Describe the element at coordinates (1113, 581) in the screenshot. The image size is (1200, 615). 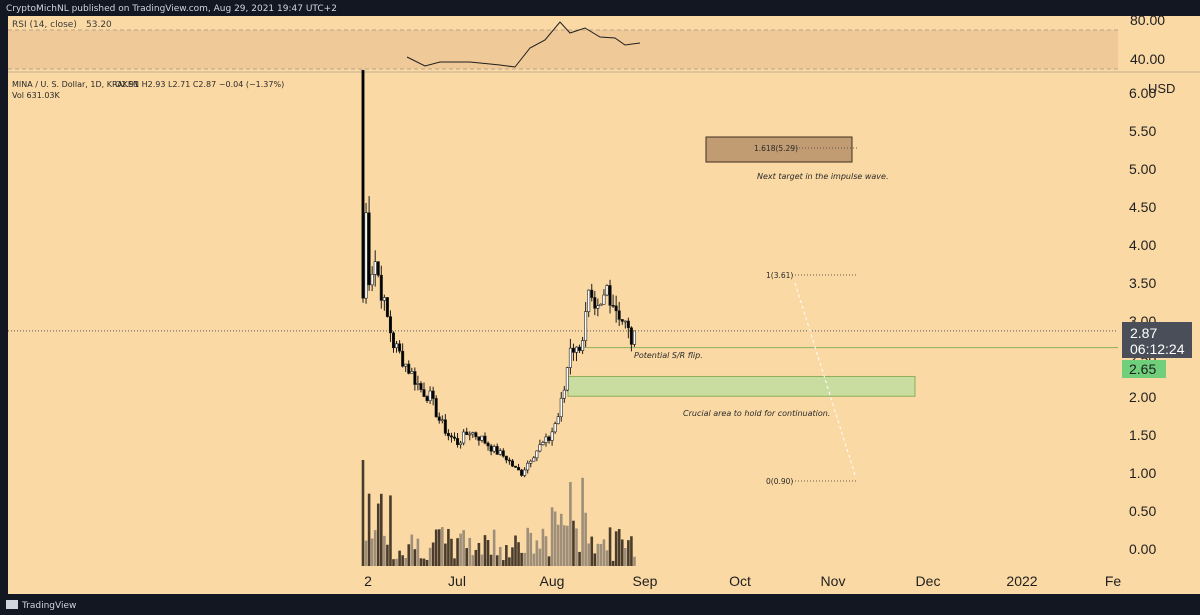
I see `time-tick-label: Fe` at that location.